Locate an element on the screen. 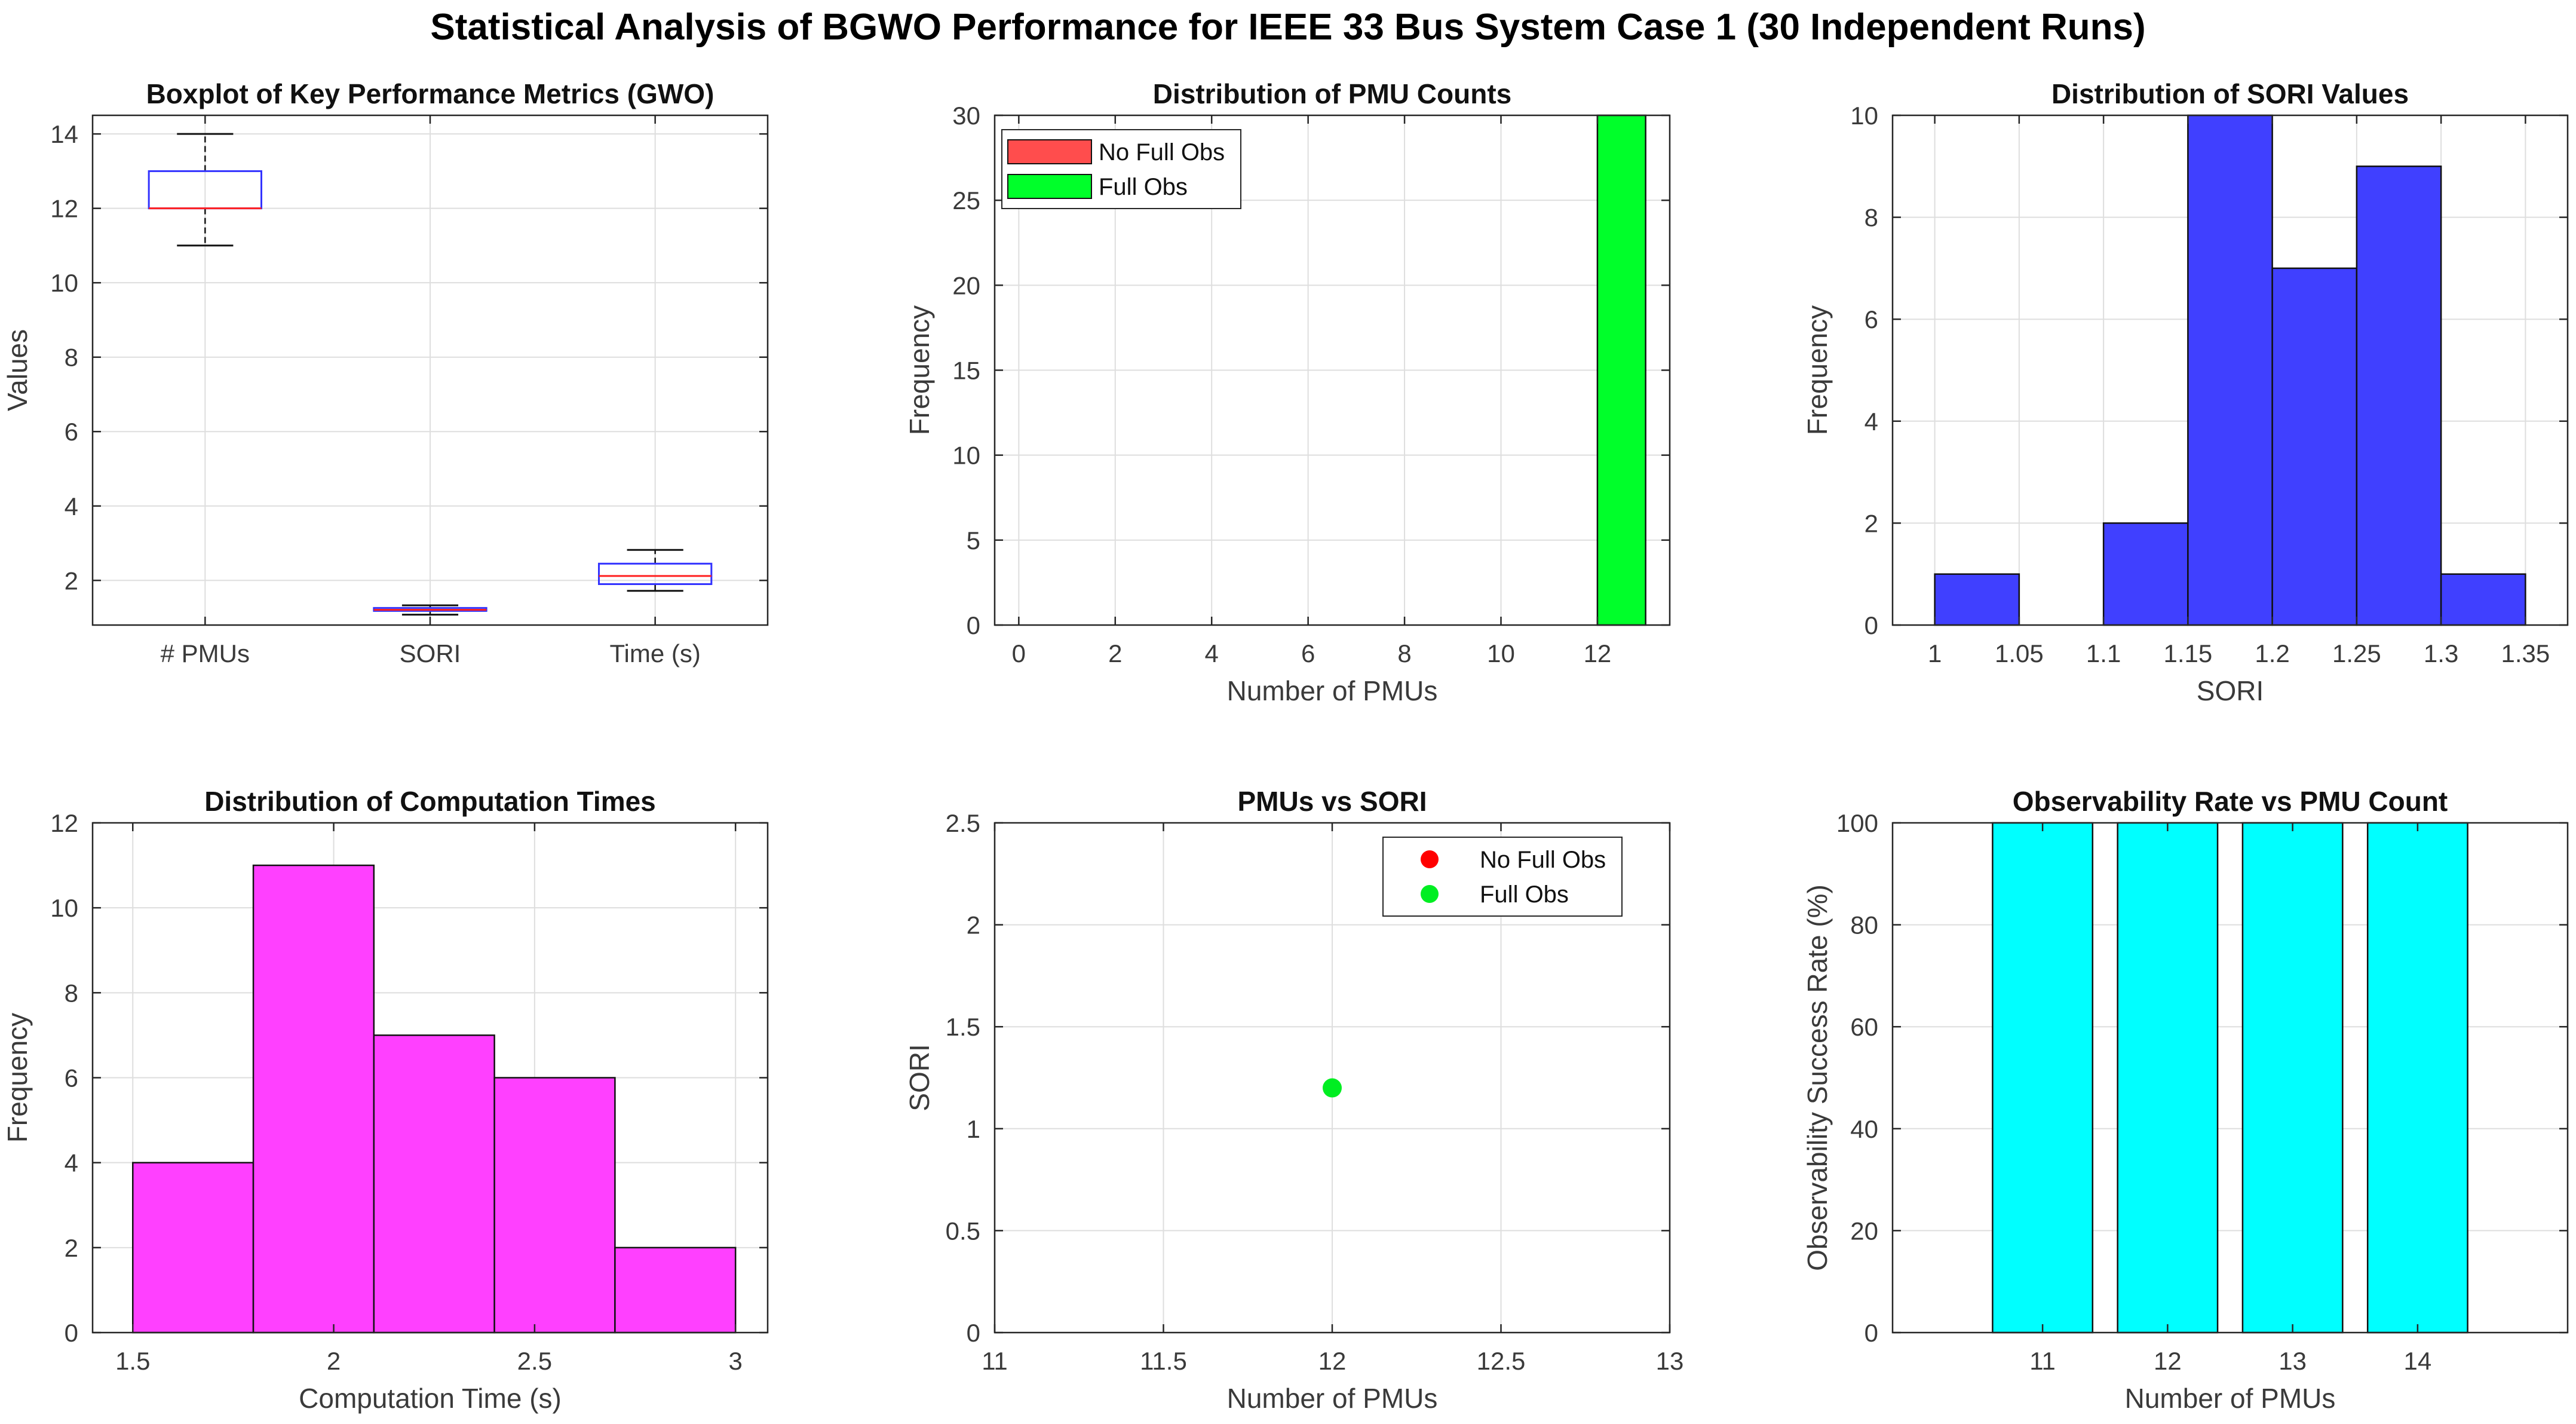 This screenshot has width=2576, height=1424. scatter-point is located at coordinates (1333, 1088).